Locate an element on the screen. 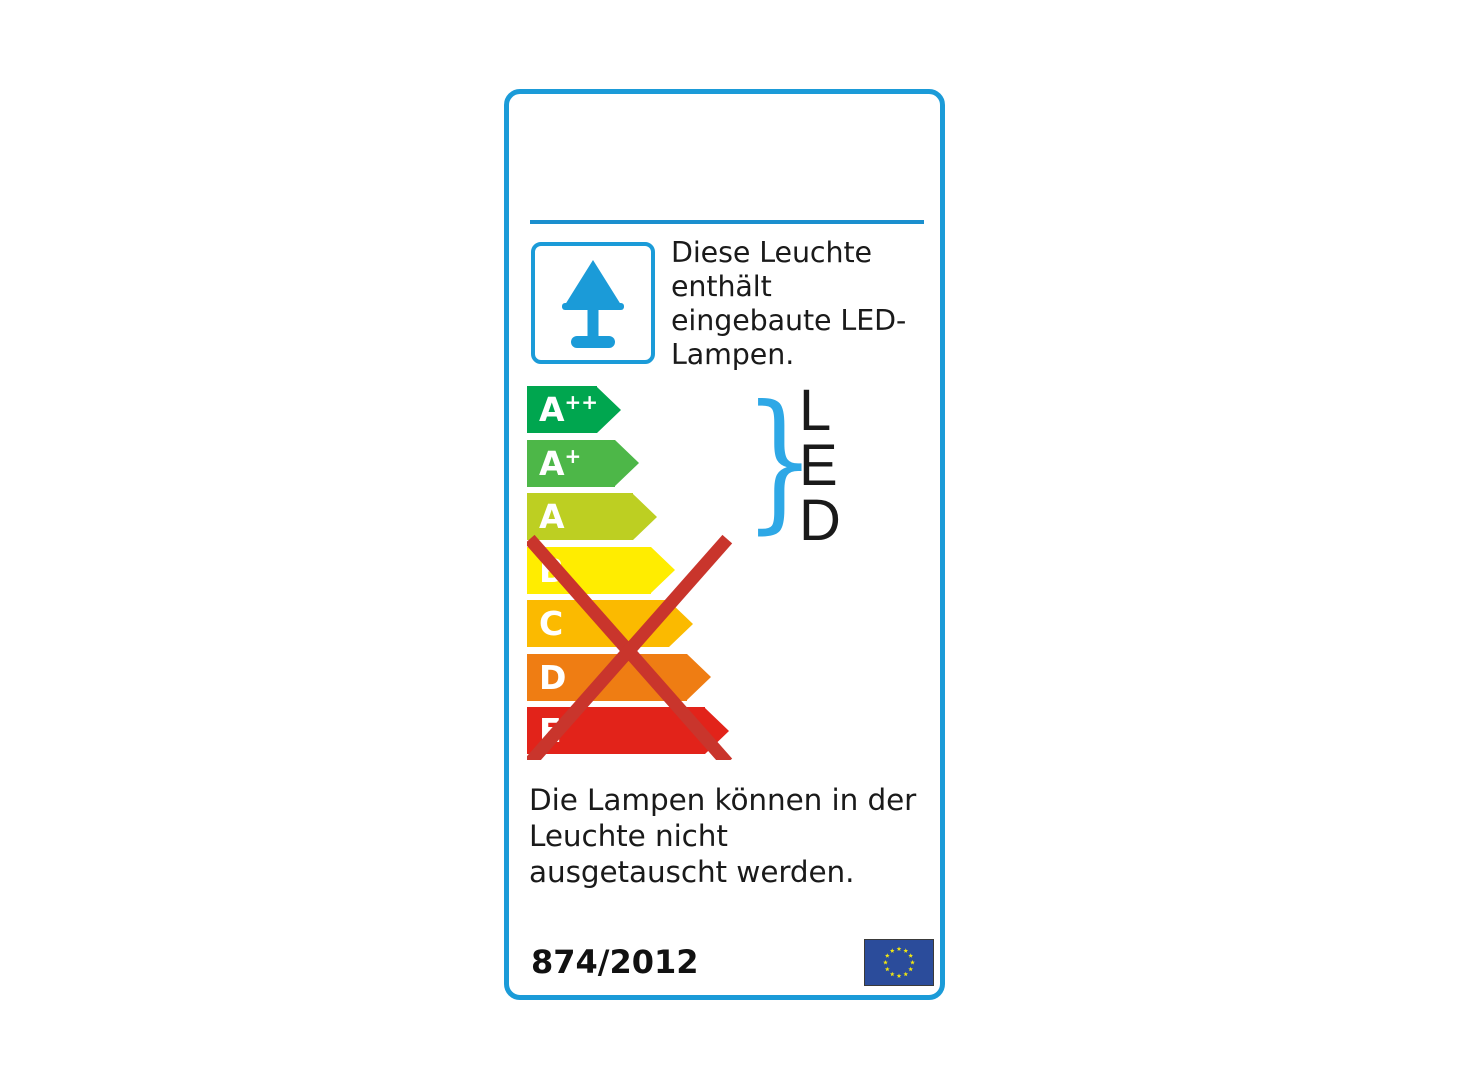 This screenshot has height=1092, width=1457. energy-class-label: A++ is located at coordinates (569, 409).